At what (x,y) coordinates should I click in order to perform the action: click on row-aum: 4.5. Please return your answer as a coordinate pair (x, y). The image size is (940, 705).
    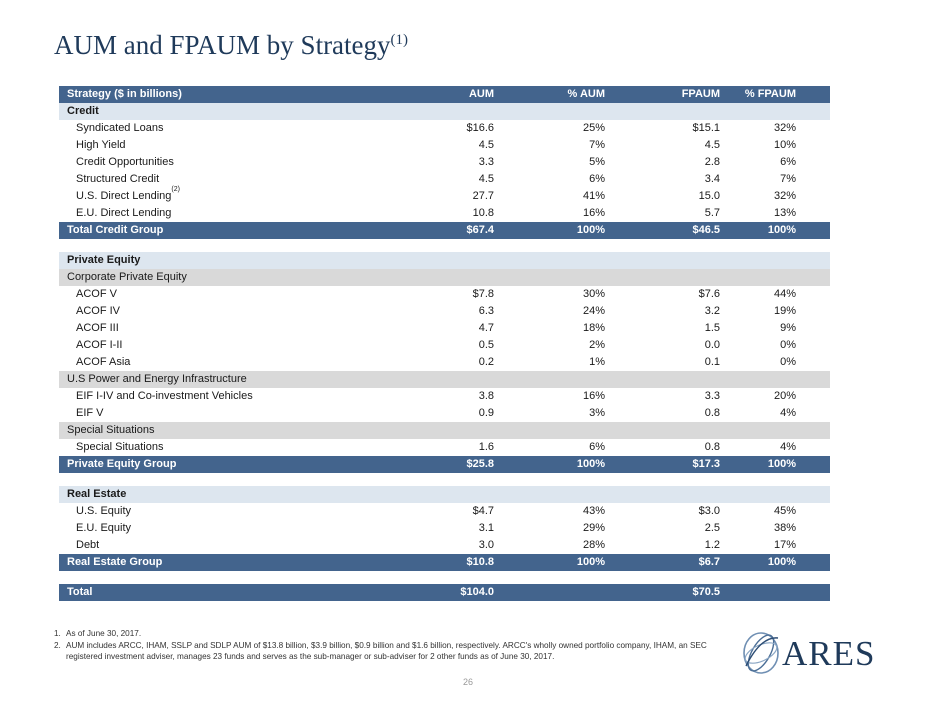
    Looking at the image, I should click on (486, 179).